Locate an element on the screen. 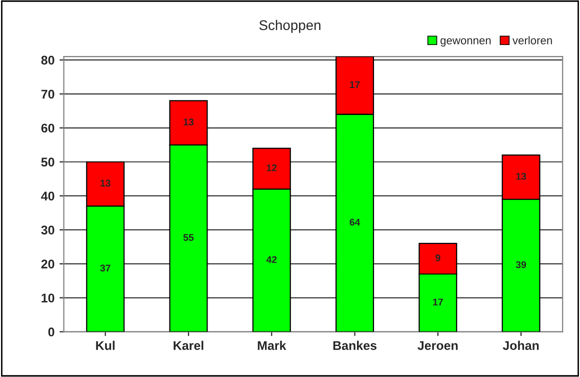  x-tick-label: Karel is located at coordinates (189, 345).